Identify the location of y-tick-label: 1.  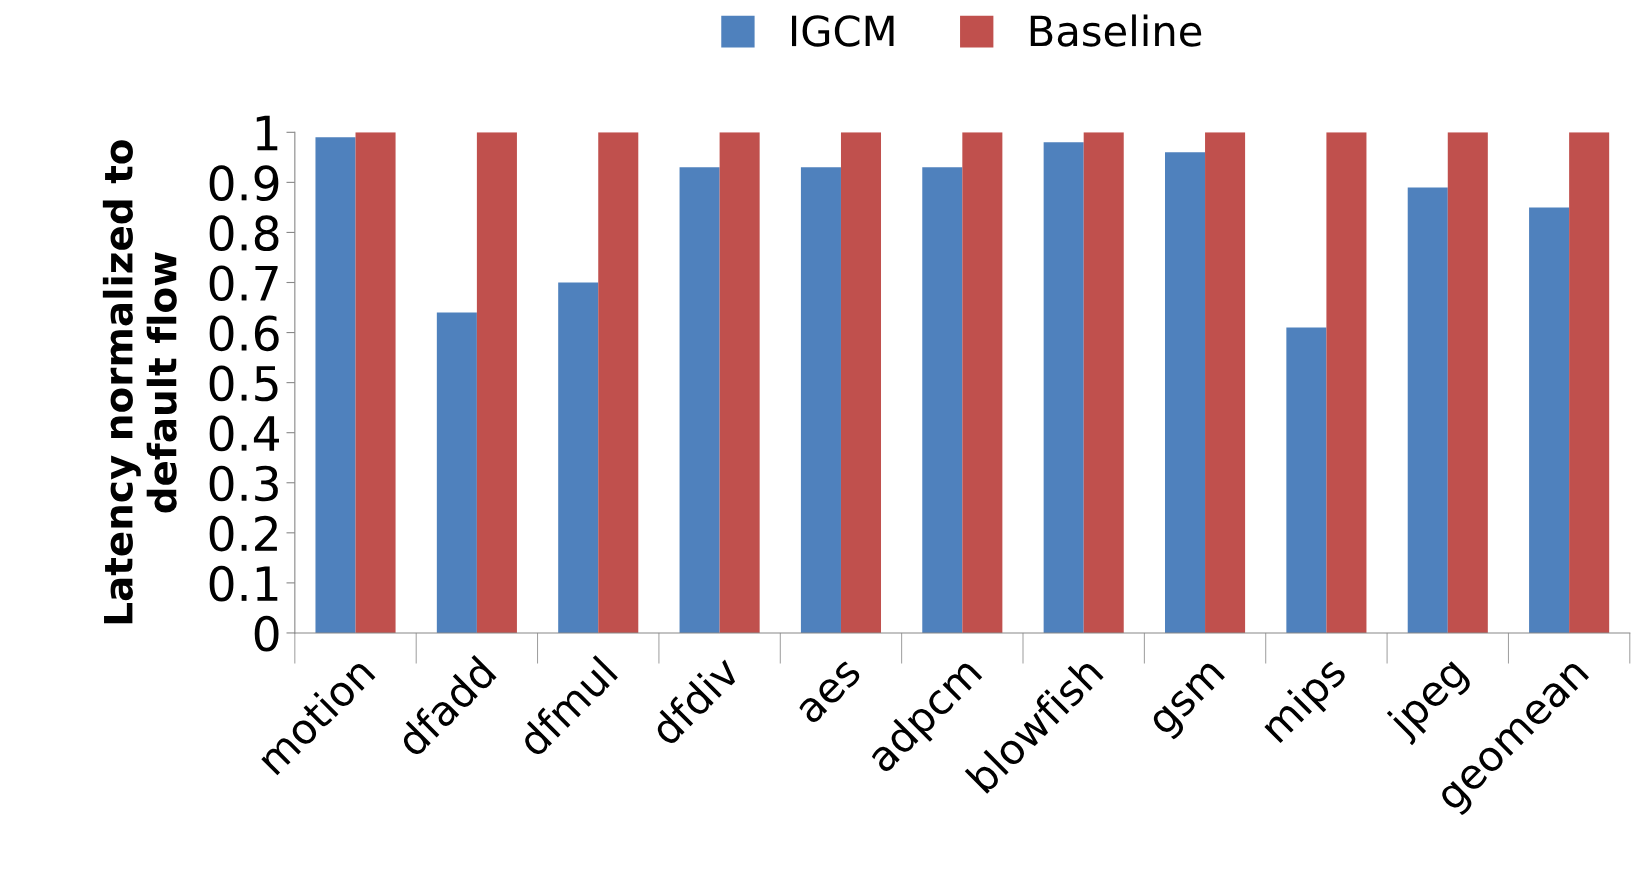
(267, 133).